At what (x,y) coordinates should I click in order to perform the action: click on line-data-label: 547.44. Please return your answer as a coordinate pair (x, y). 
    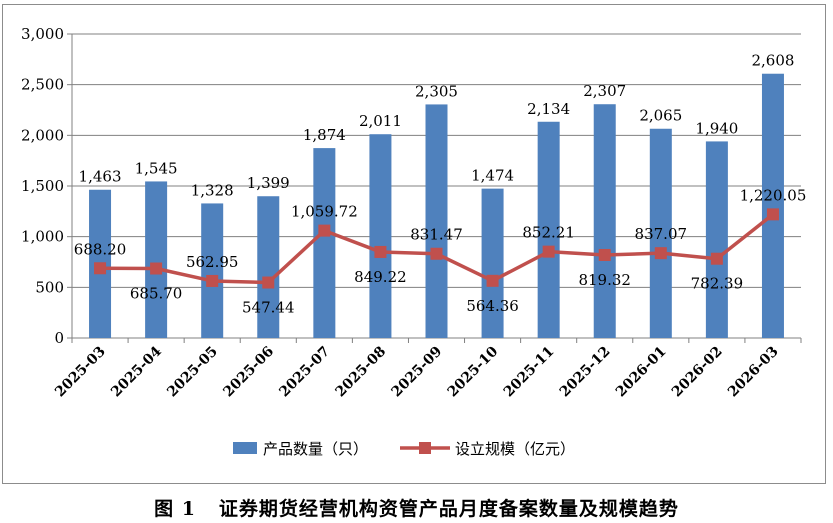
    Looking at the image, I should click on (268, 308).